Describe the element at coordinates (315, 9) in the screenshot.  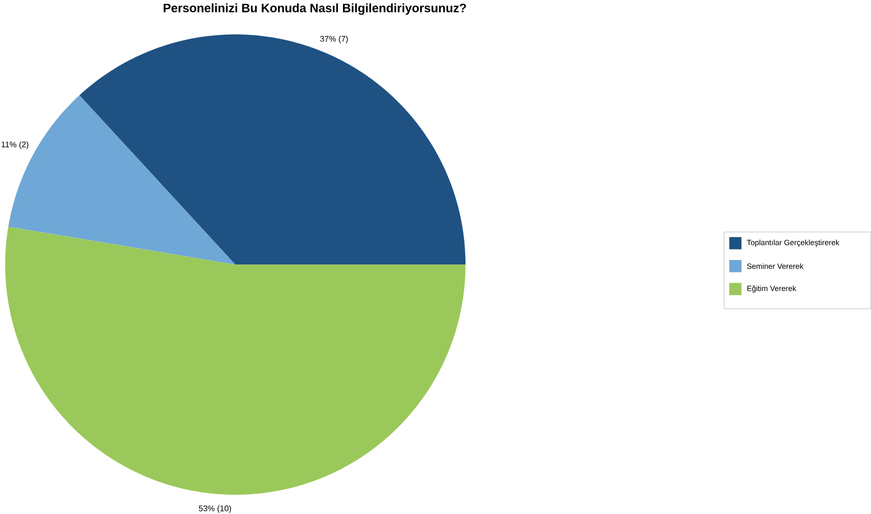
I see `chart-title: Personelinizi Bu Konuda Nasıl Bilgilendiriyorsunuz?` at that location.